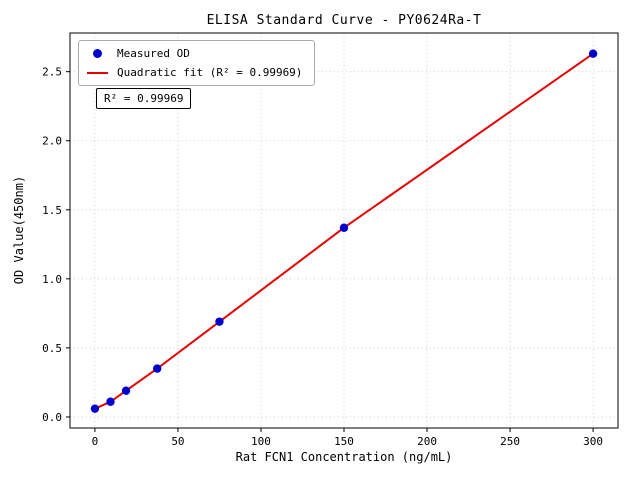  What do you see at coordinates (52, 210) in the screenshot?
I see `y-tick-label: 1.5` at bounding box center [52, 210].